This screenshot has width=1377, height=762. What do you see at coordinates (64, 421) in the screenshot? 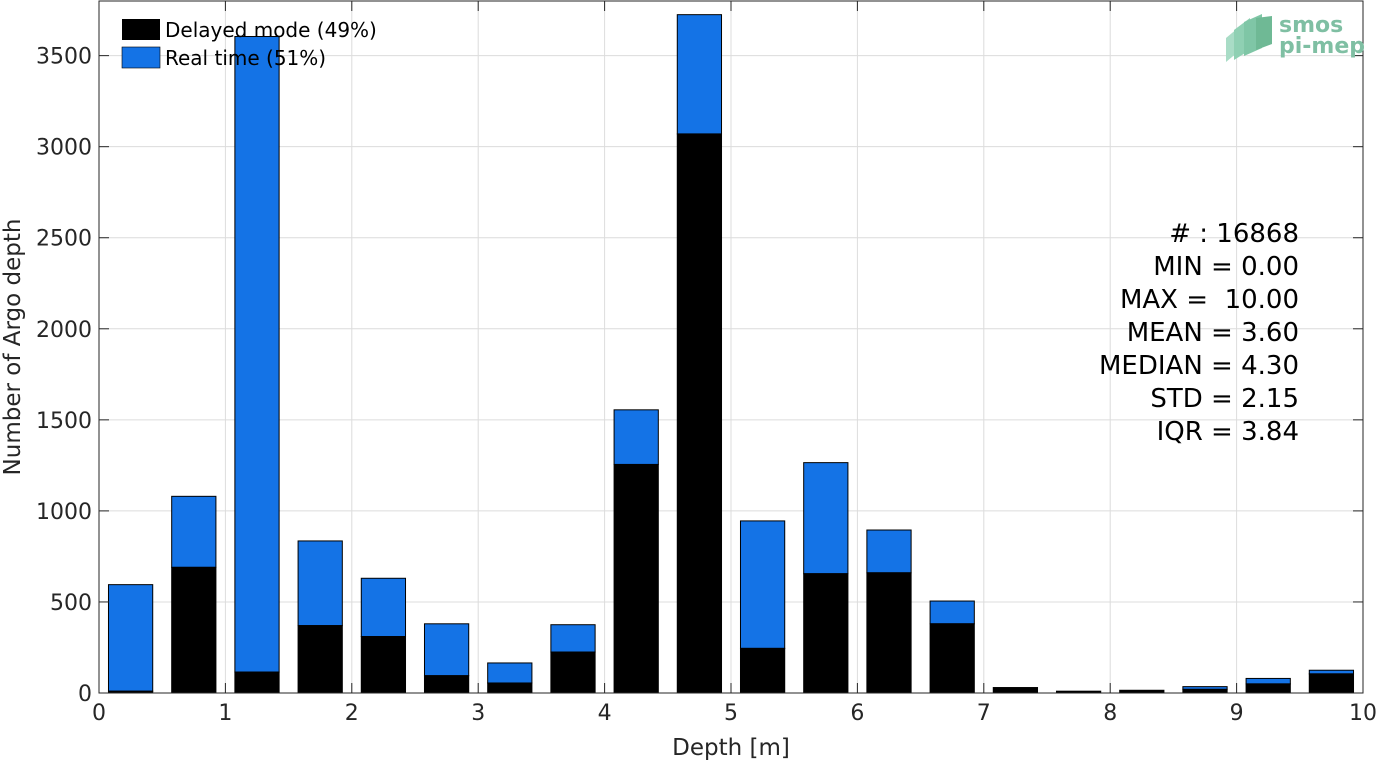
I see `y-tick-label: 1500` at bounding box center [64, 421].